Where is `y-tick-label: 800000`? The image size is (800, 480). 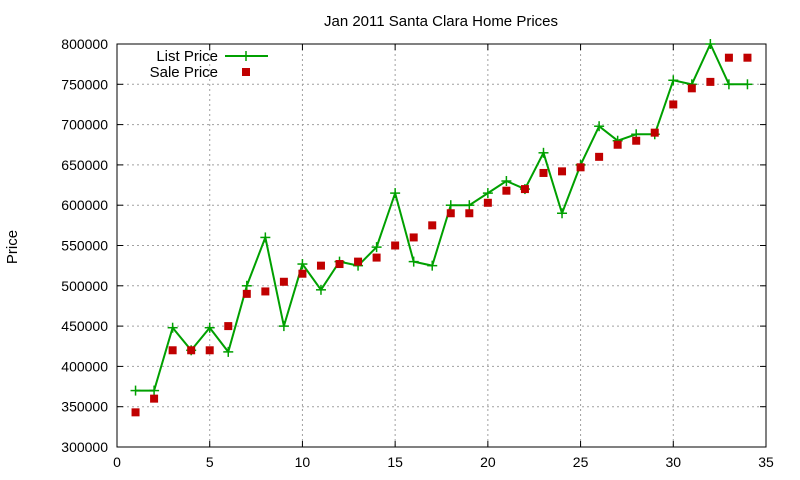 y-tick-label: 800000 is located at coordinates (84, 44).